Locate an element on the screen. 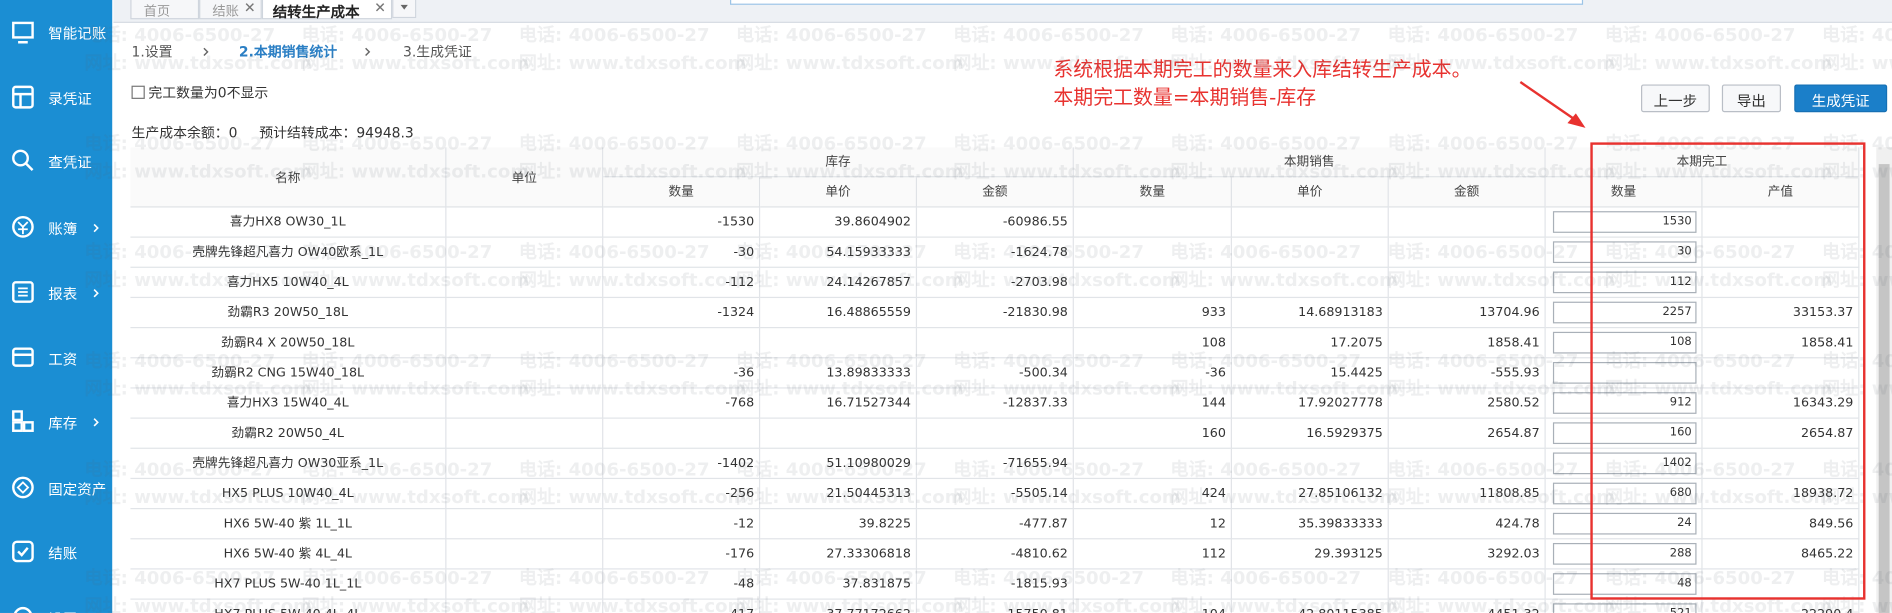 This screenshot has height=613, width=1892. quantity-input: 30 is located at coordinates (1624, 252).